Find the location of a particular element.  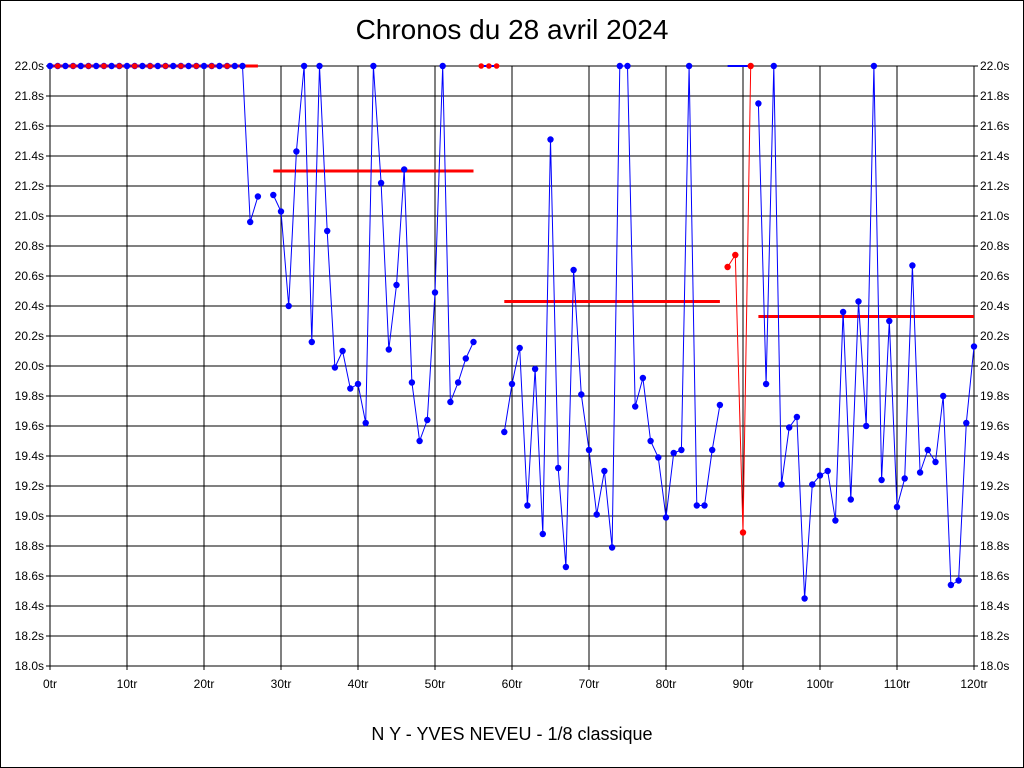

y-tick-label-right: 18.0s is located at coordinates (994, 666).